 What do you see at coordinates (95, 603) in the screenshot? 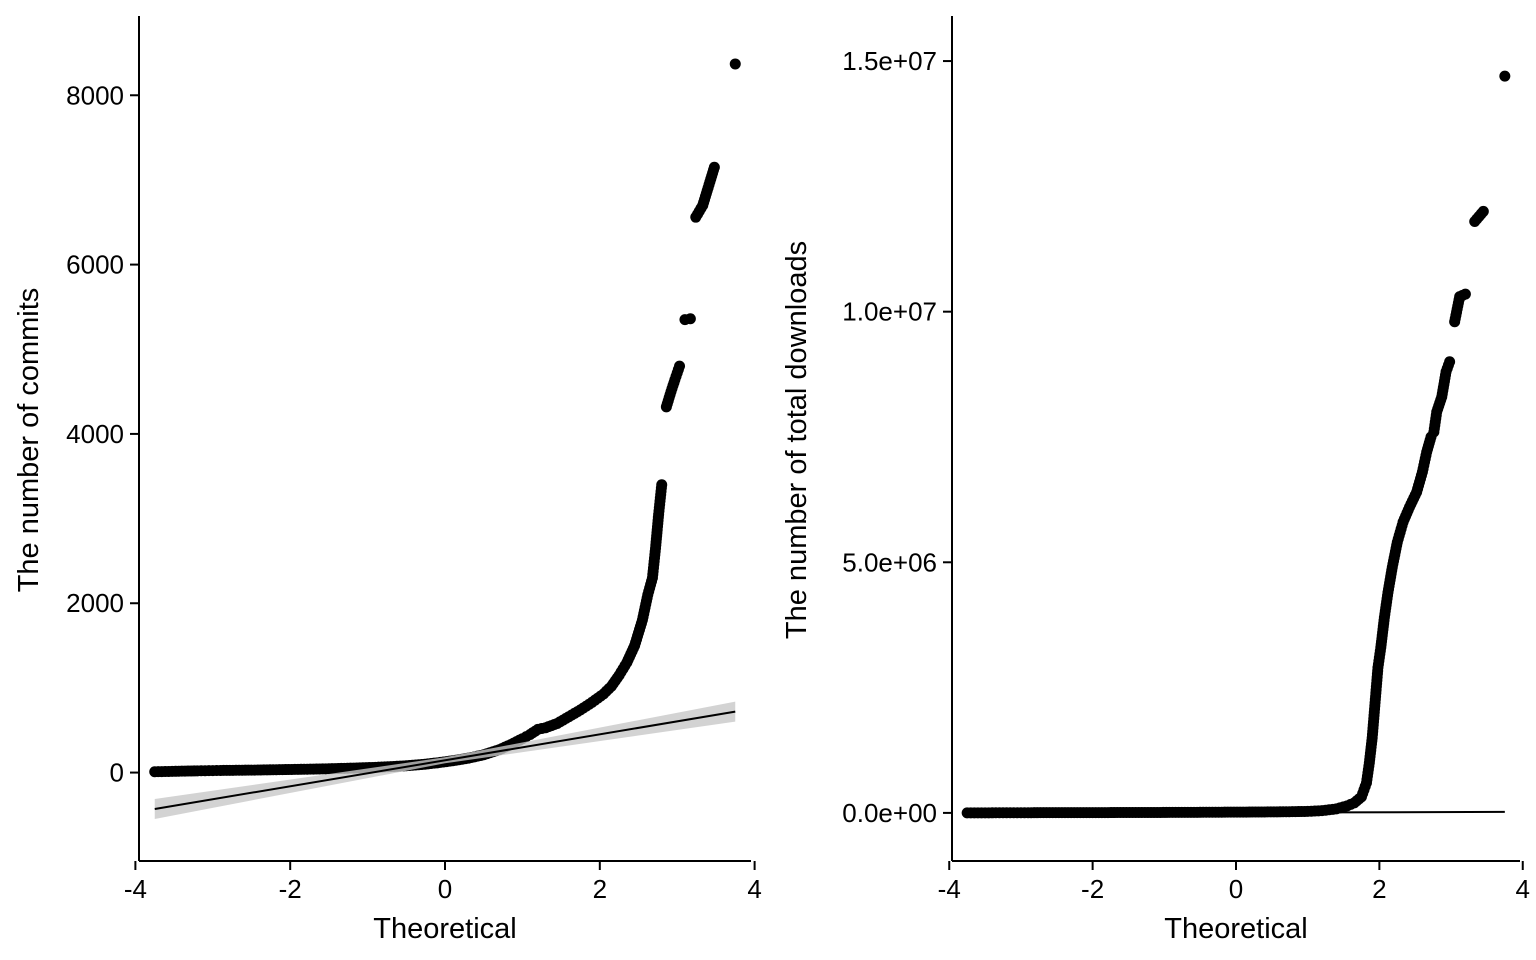
I see `y-tick-label: 2000` at bounding box center [95, 603].